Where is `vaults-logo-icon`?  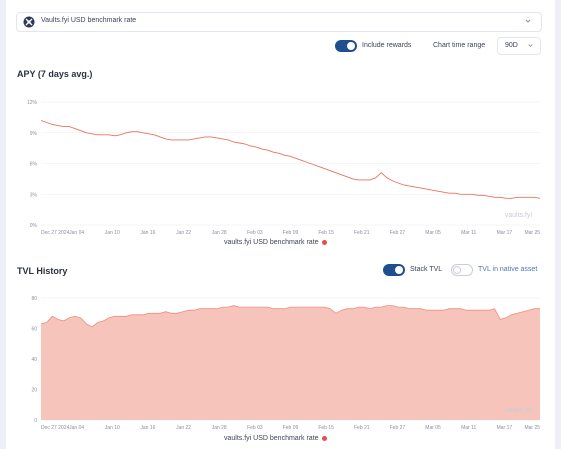
vaults-logo-icon is located at coordinates (29, 22).